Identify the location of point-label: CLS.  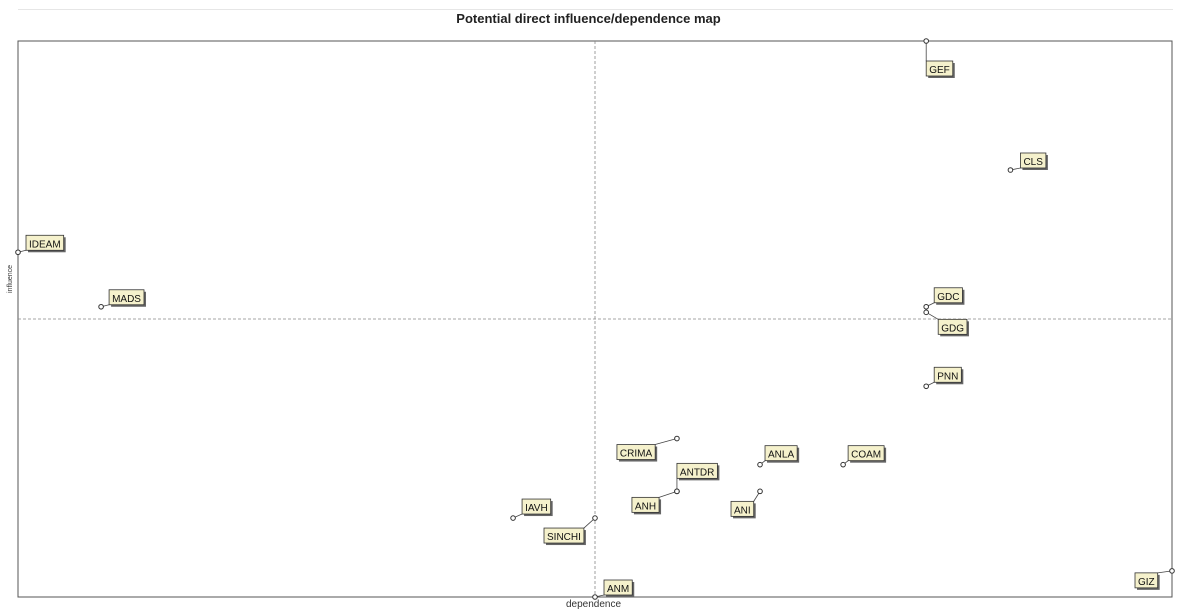
(1033, 162).